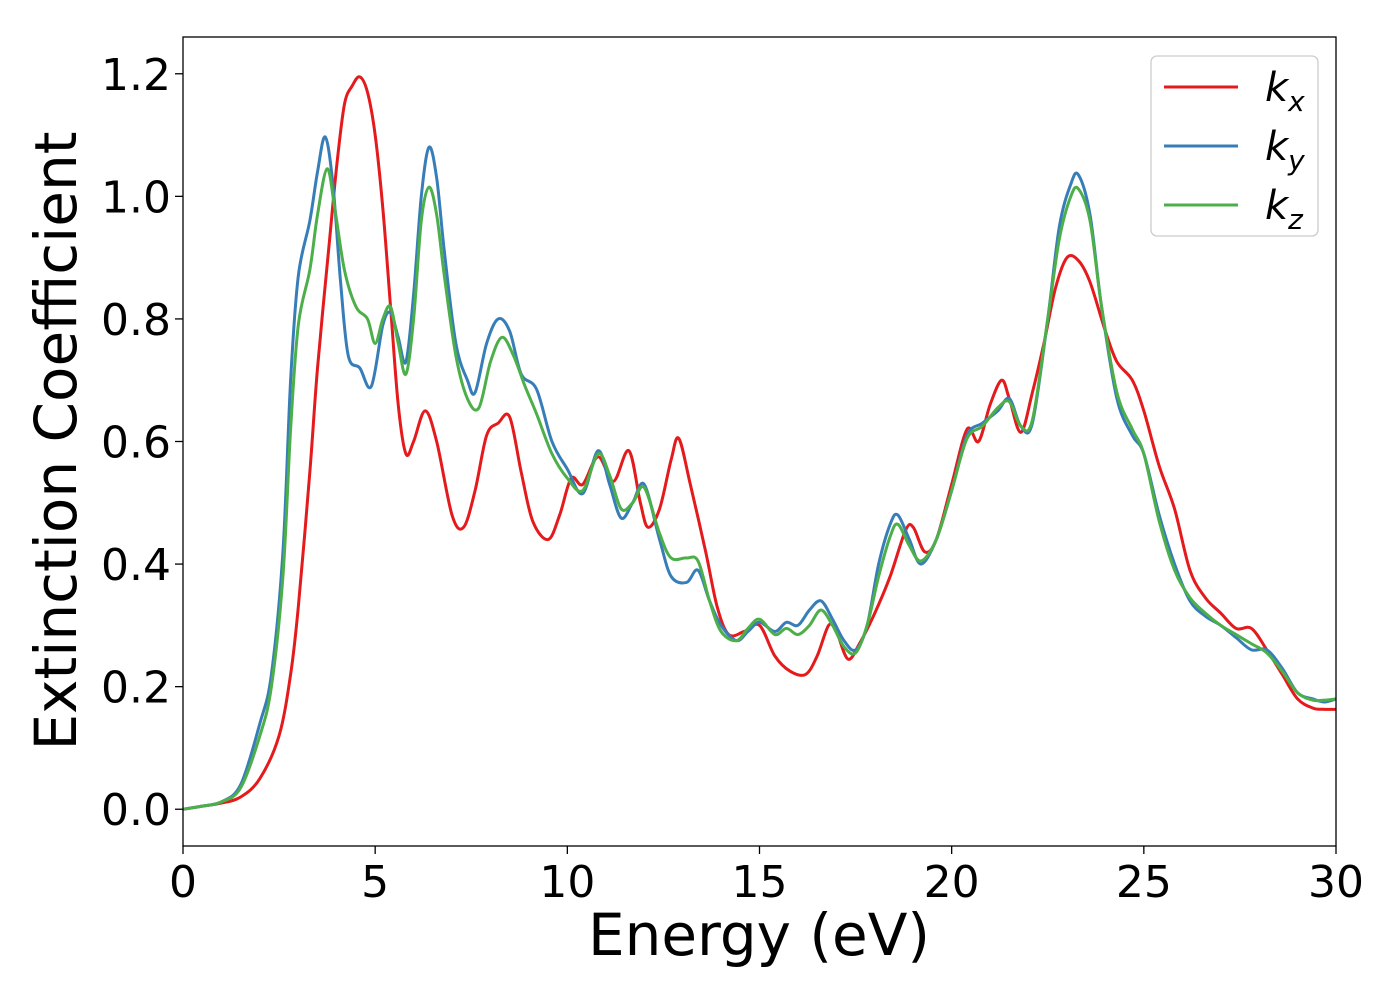 Image resolution: width=1400 pixels, height=1000 pixels. I want to click on y-tick-label: 0.4, so click(136, 565).